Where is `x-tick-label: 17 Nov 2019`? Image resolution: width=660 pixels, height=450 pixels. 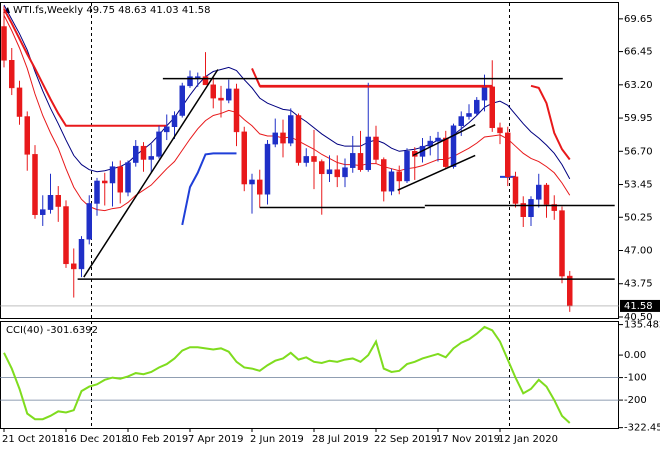
x-tick-label: 17 Nov 2019 is located at coordinates (468, 439).